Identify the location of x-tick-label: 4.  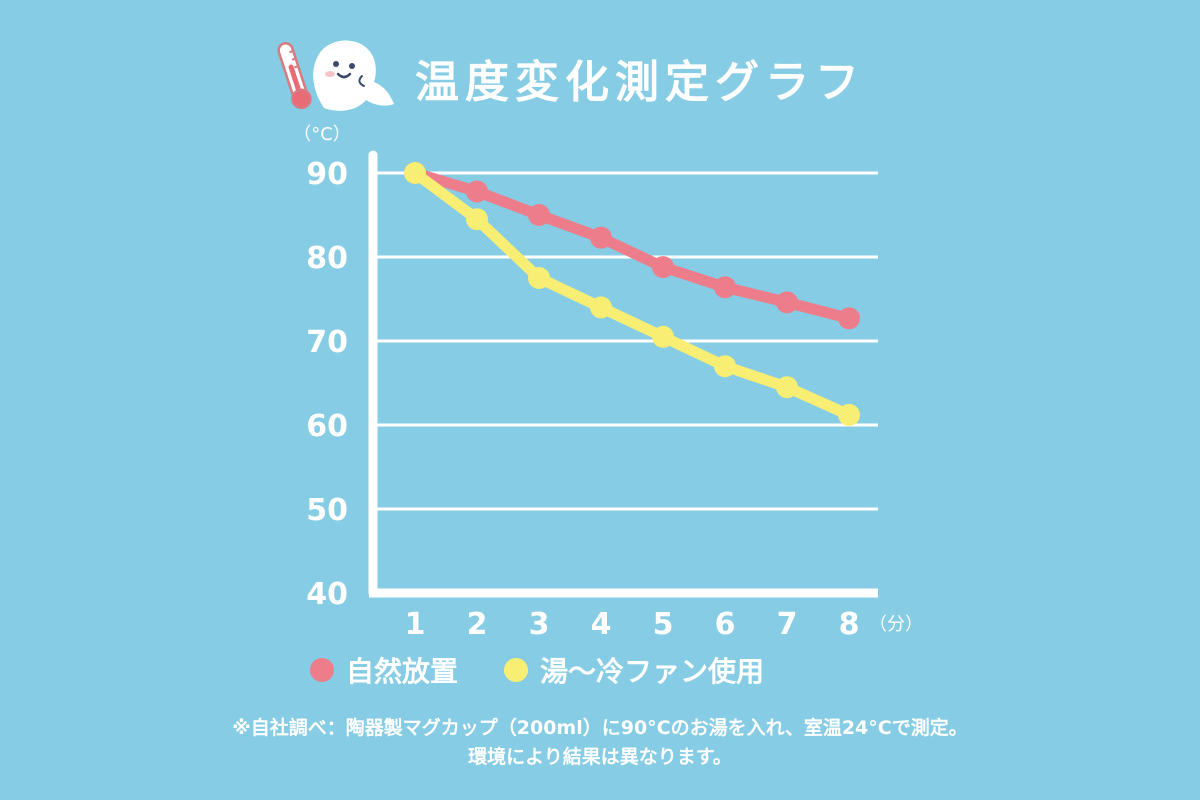
(601, 624).